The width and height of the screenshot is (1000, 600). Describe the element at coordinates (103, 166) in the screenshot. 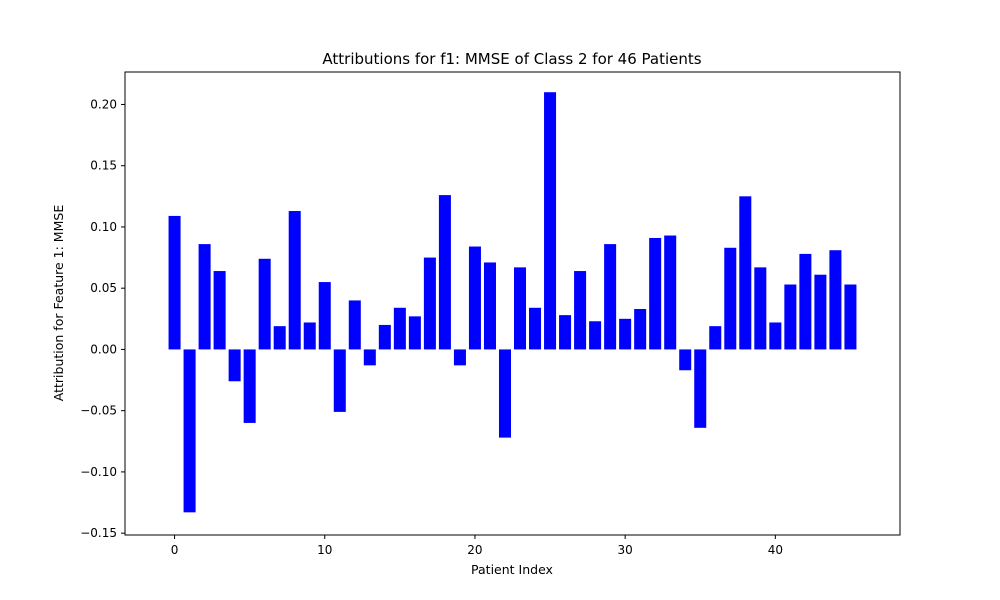

I see `y-tick-label: 0.15` at that location.